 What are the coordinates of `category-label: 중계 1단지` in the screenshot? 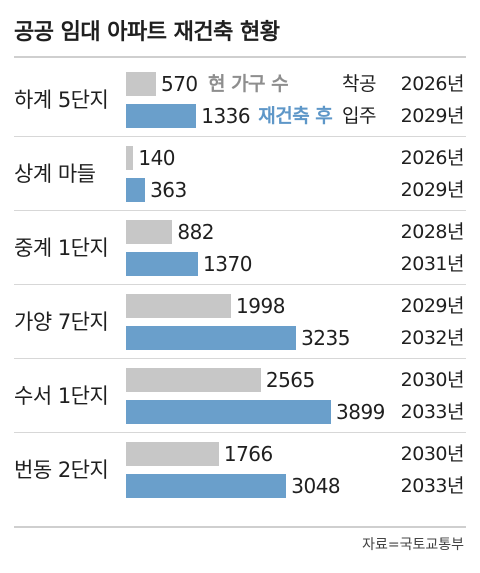 It's located at (61, 248).